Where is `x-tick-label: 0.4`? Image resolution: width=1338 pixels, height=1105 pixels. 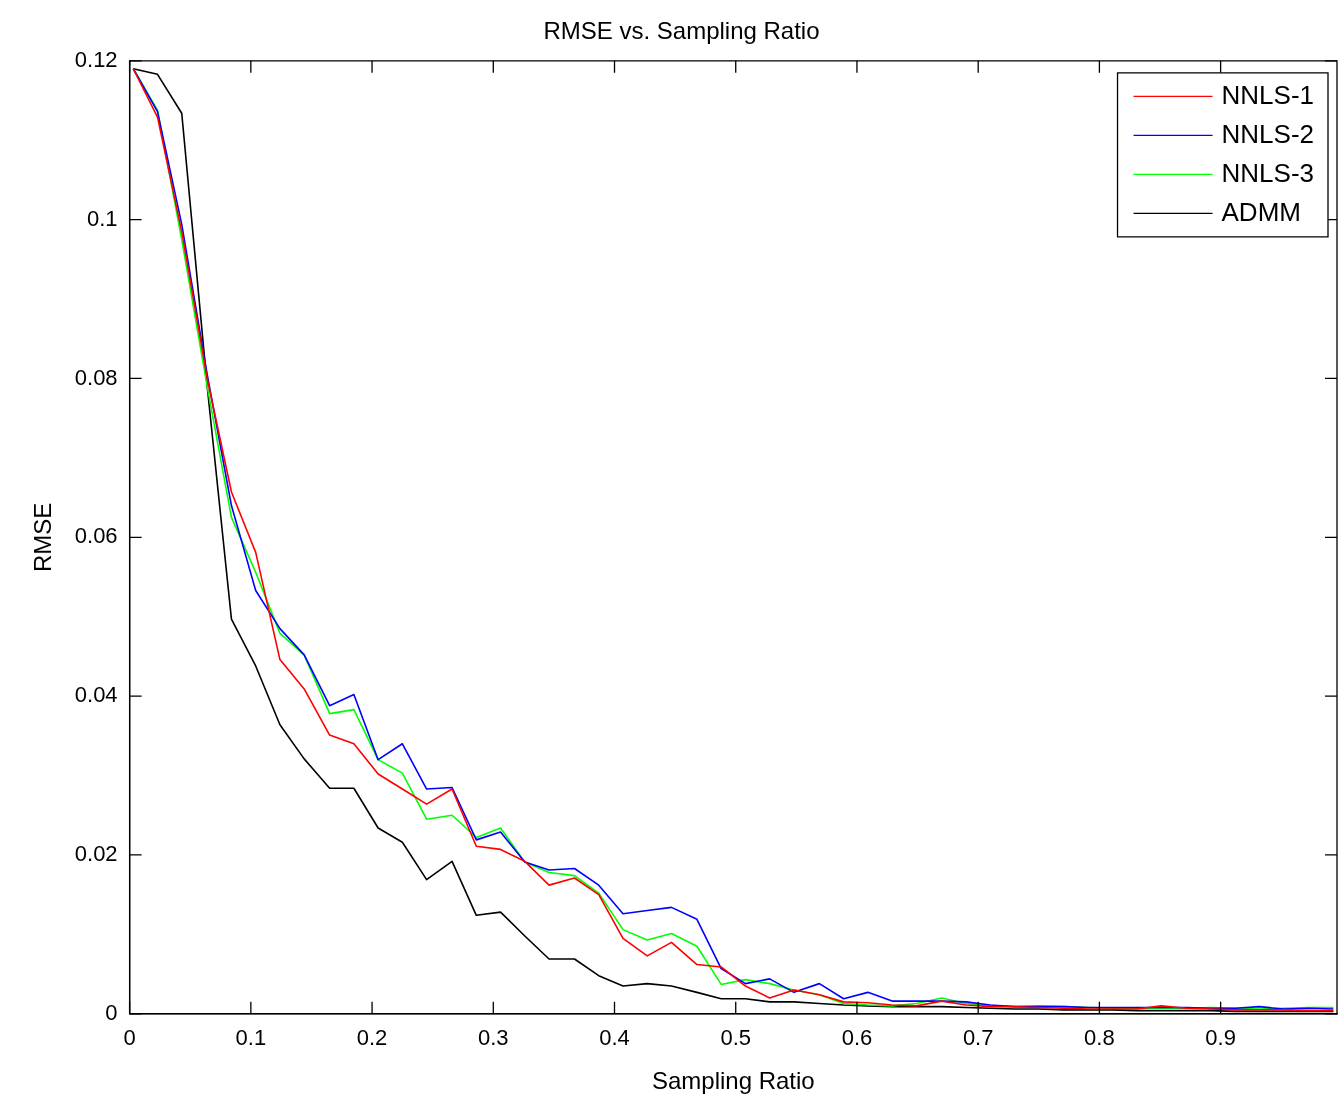 x-tick-label: 0.4 is located at coordinates (614, 1038).